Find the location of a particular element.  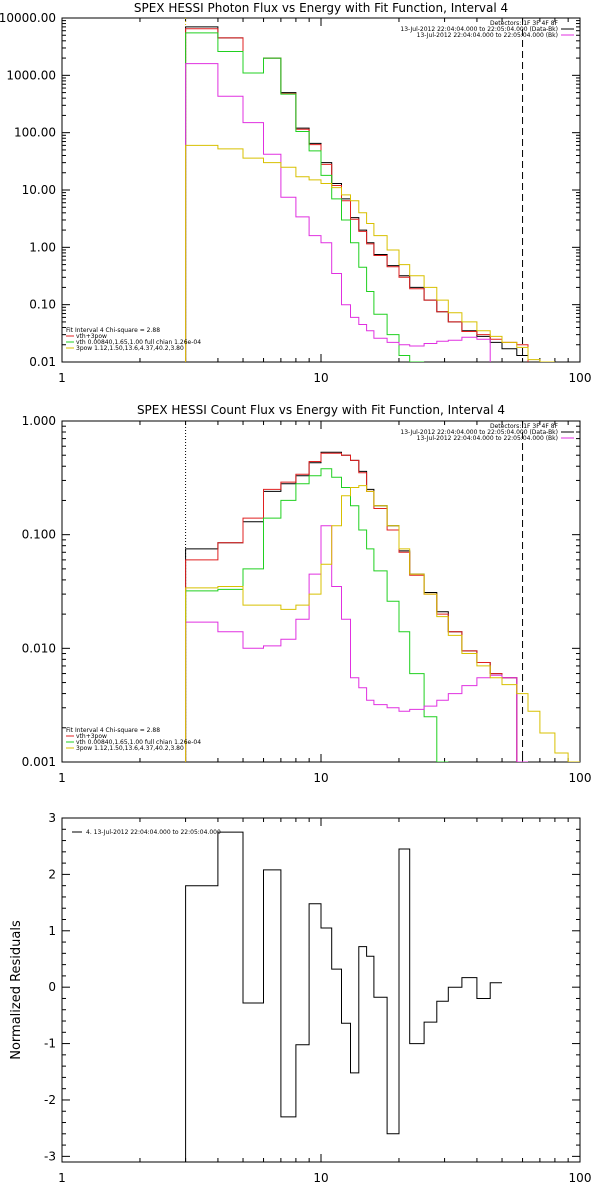

y-tick-label: 0.01 is located at coordinates (42, 362).